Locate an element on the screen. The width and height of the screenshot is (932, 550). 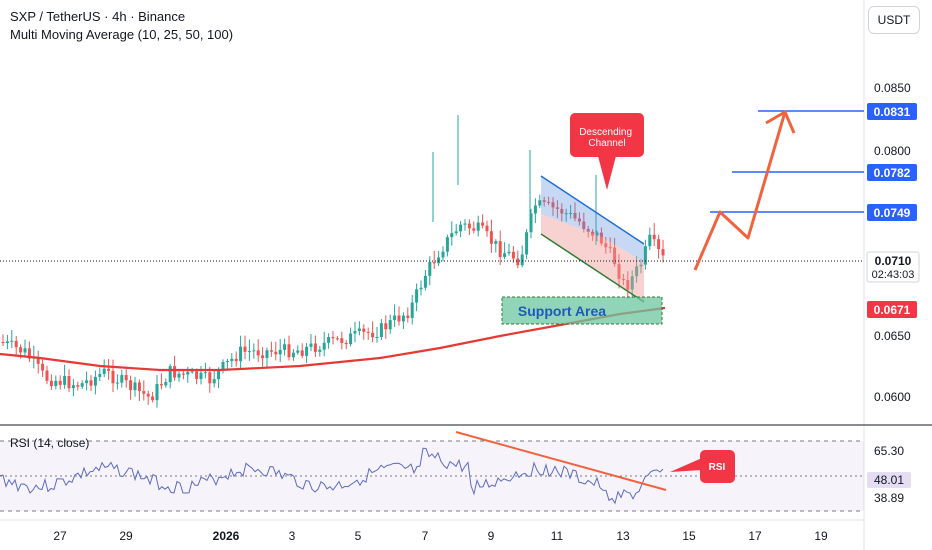
rsi-tick-upper: 65.30 is located at coordinates (889, 451).